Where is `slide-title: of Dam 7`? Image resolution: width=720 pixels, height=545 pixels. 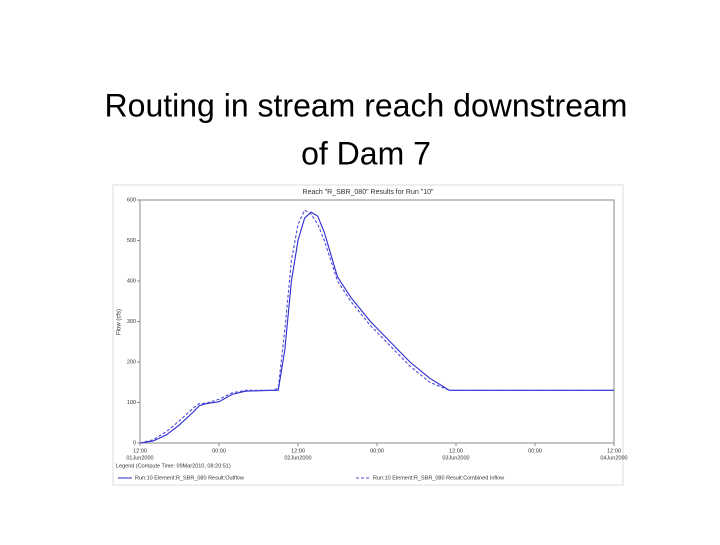 slide-title: of Dam 7 is located at coordinates (366, 153).